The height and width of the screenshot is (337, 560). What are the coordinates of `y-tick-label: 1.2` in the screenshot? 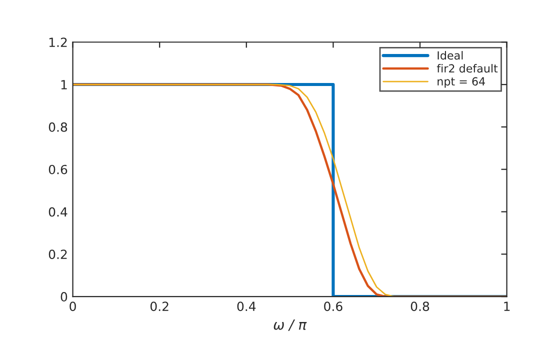 It's located at (58, 42).